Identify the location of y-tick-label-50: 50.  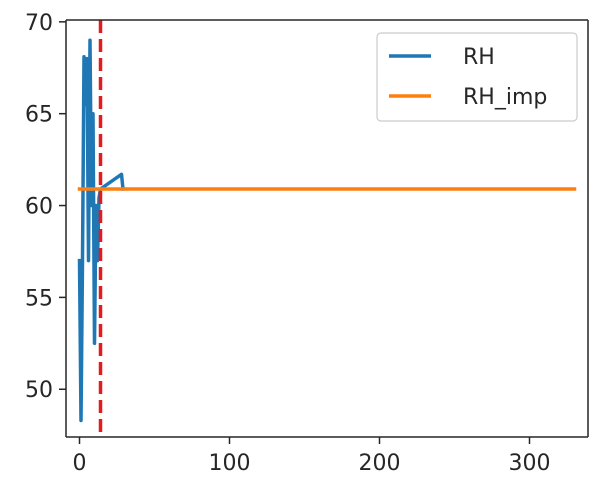
(39, 390).